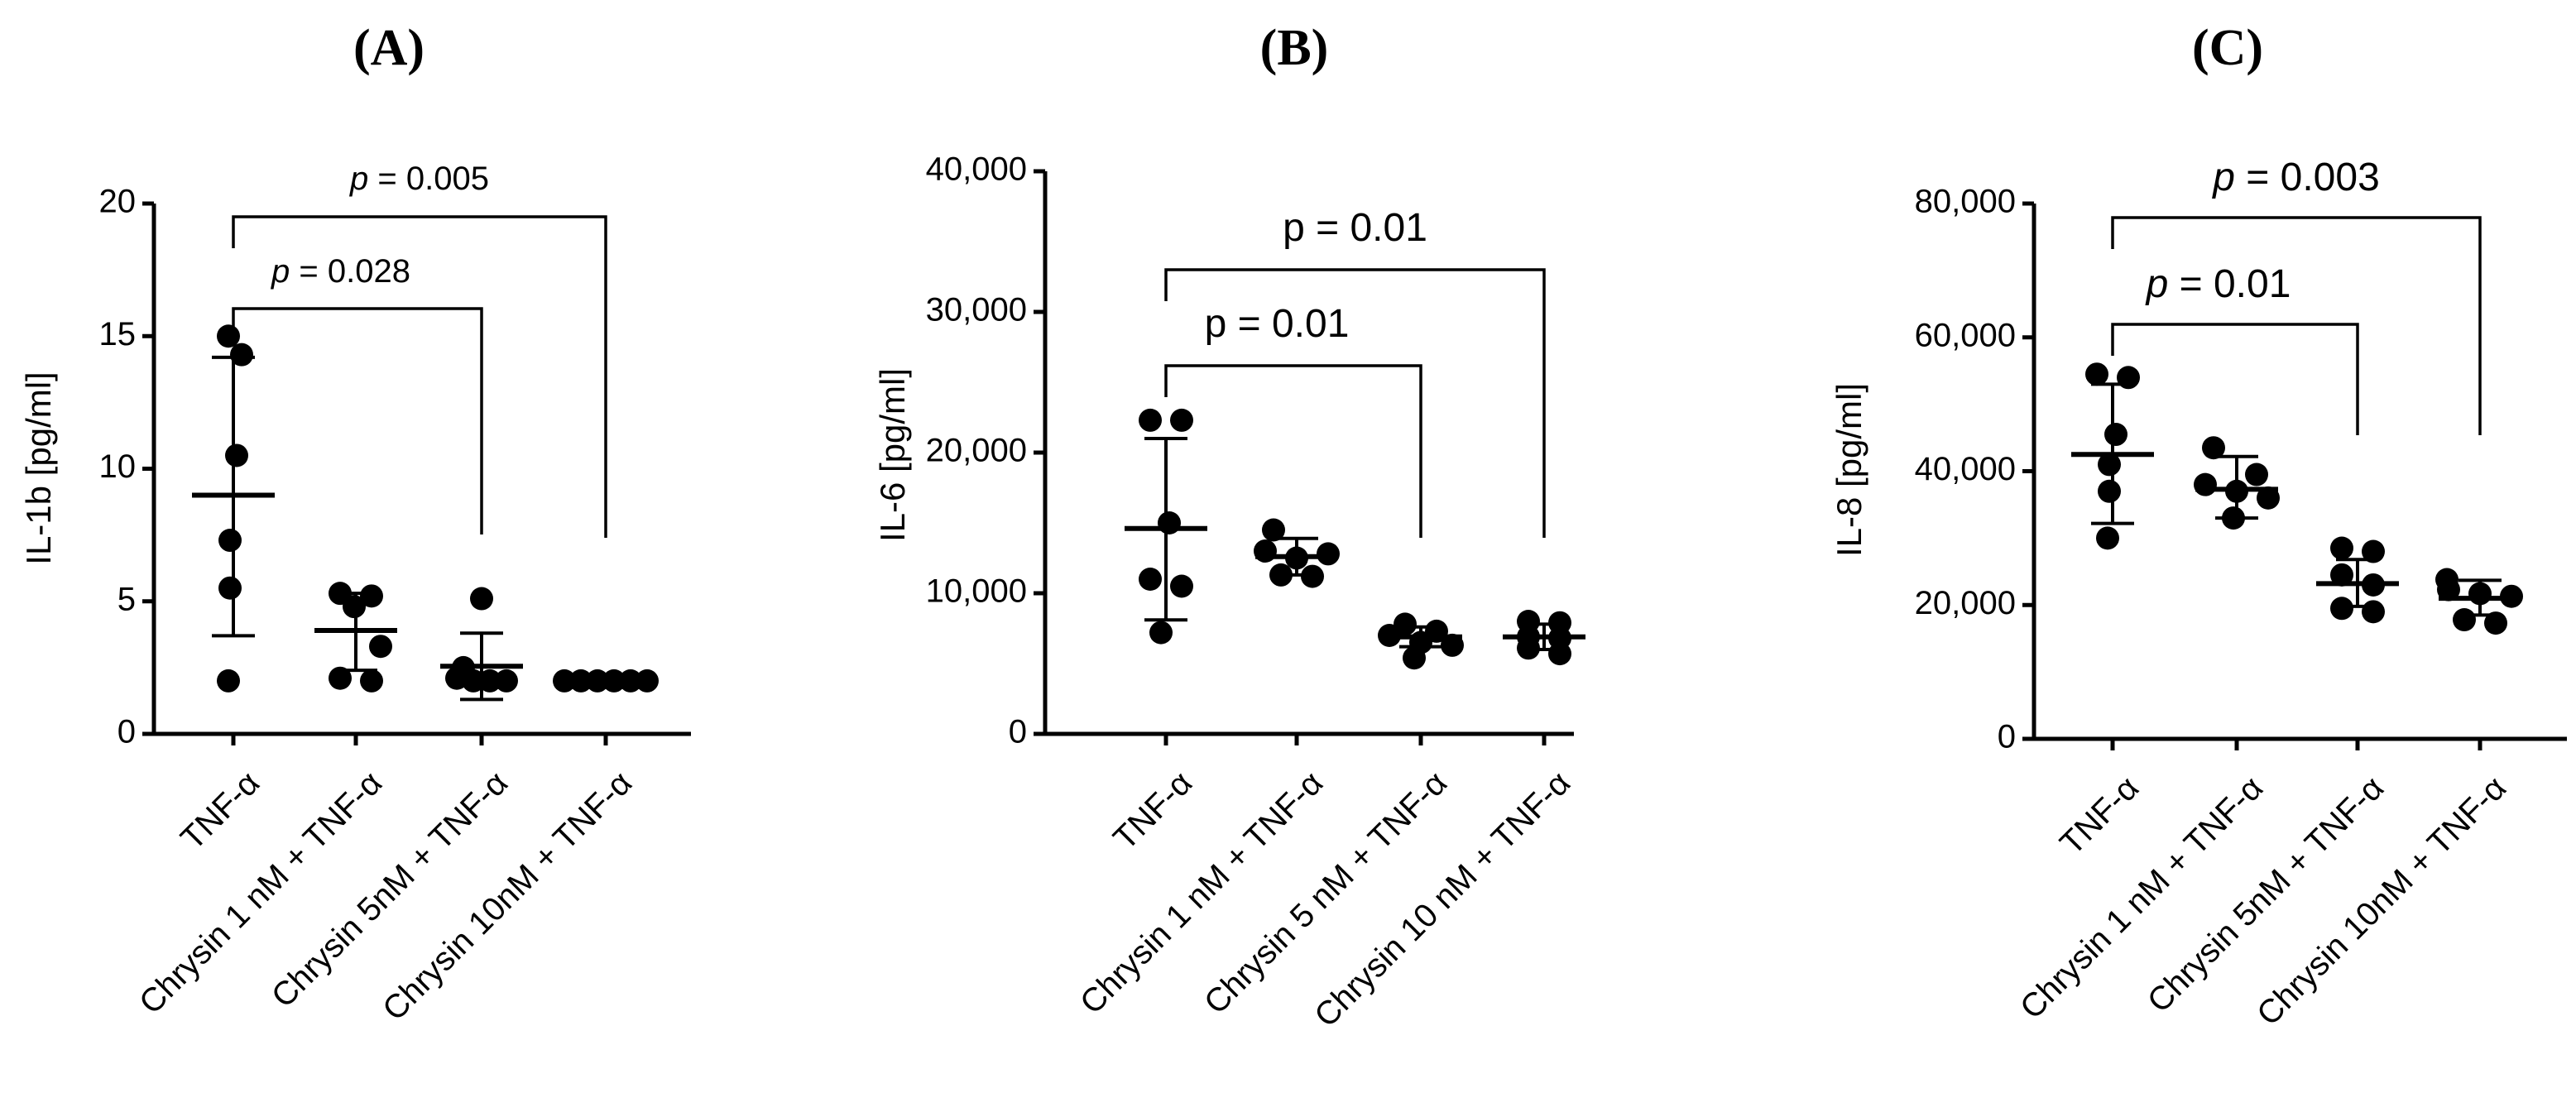 Image resolution: width=2576 pixels, height=1112 pixels. Describe the element at coordinates (1326, 892) in the screenshot. I see `x-tick-label: Chrysin 5 nM + TNF-α` at that location.